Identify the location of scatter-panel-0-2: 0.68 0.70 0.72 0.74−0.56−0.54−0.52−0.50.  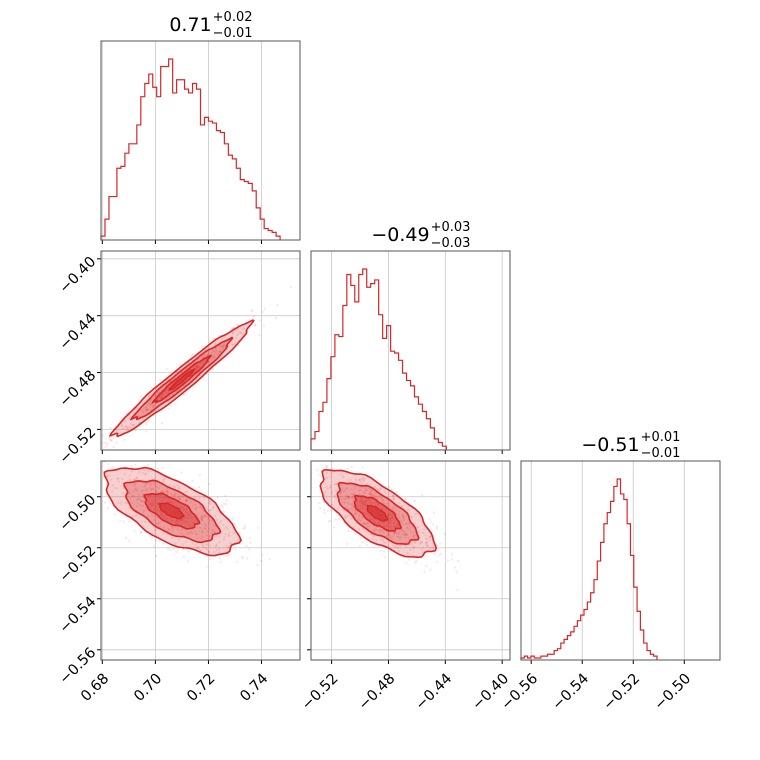
(179, 577).